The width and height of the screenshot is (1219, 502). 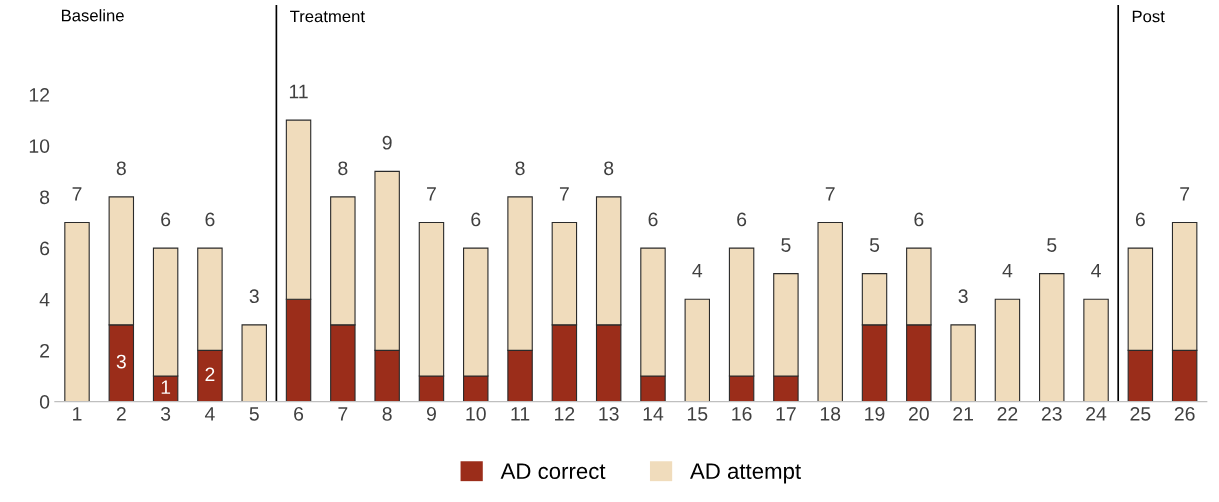 What do you see at coordinates (387, 142) in the screenshot?
I see `total-label: 9` at bounding box center [387, 142].